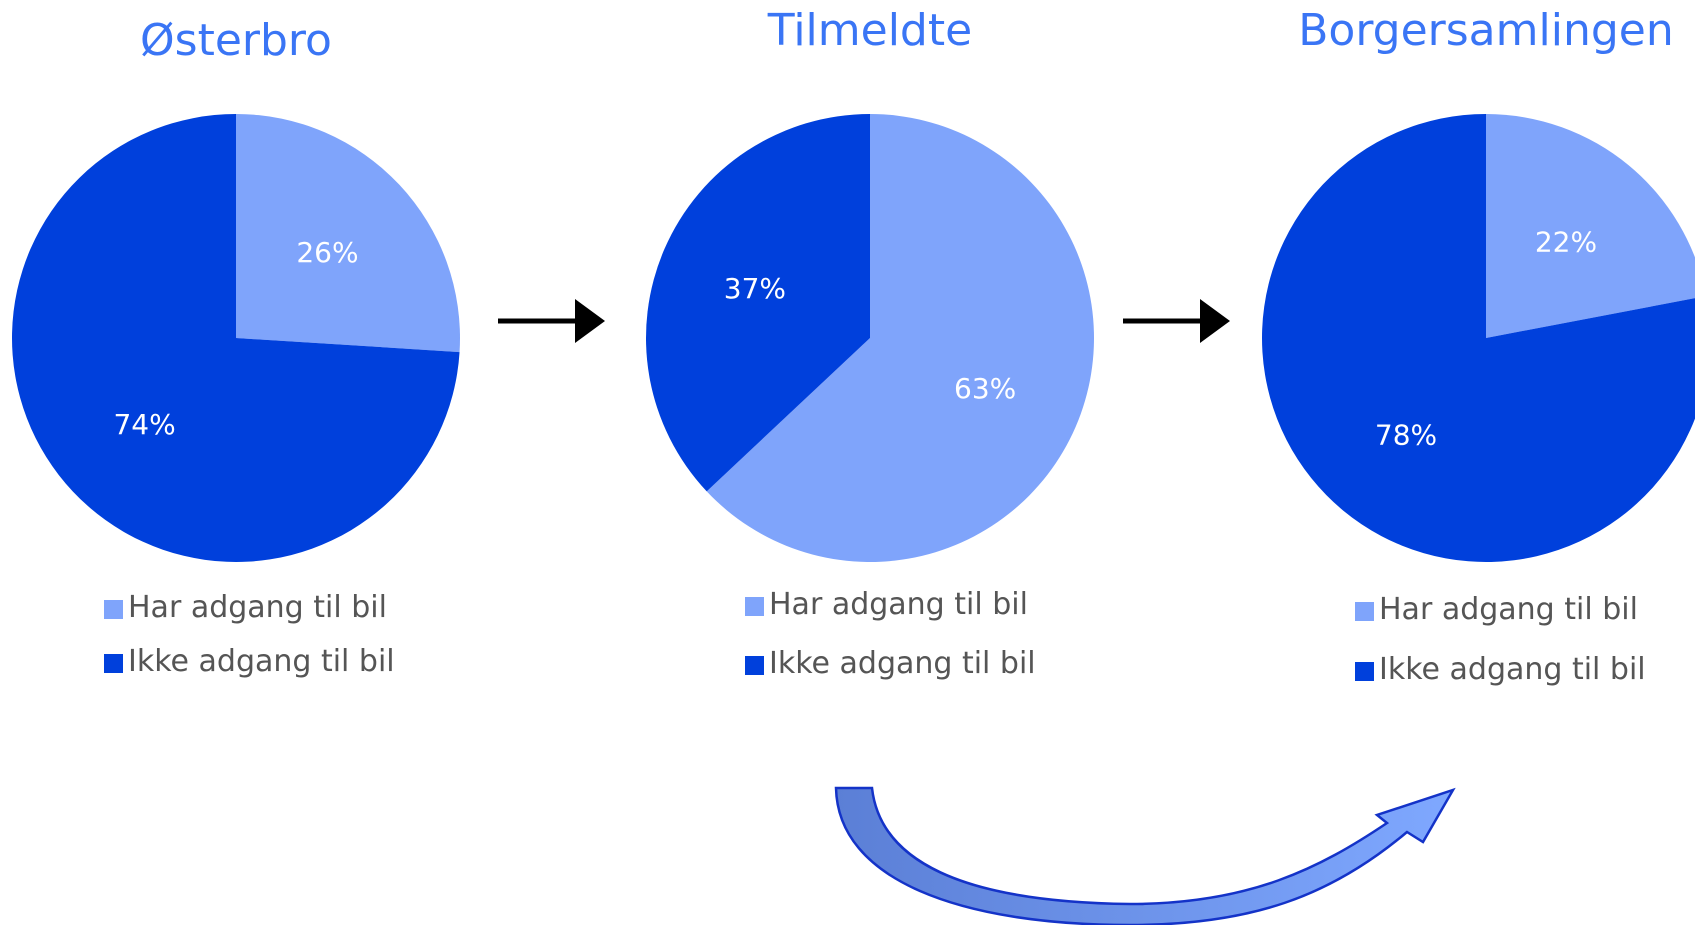 Image resolution: width=1695 pixels, height=925 pixels. I want to click on chart-title: Borgersamlingen, so click(1485, 30).